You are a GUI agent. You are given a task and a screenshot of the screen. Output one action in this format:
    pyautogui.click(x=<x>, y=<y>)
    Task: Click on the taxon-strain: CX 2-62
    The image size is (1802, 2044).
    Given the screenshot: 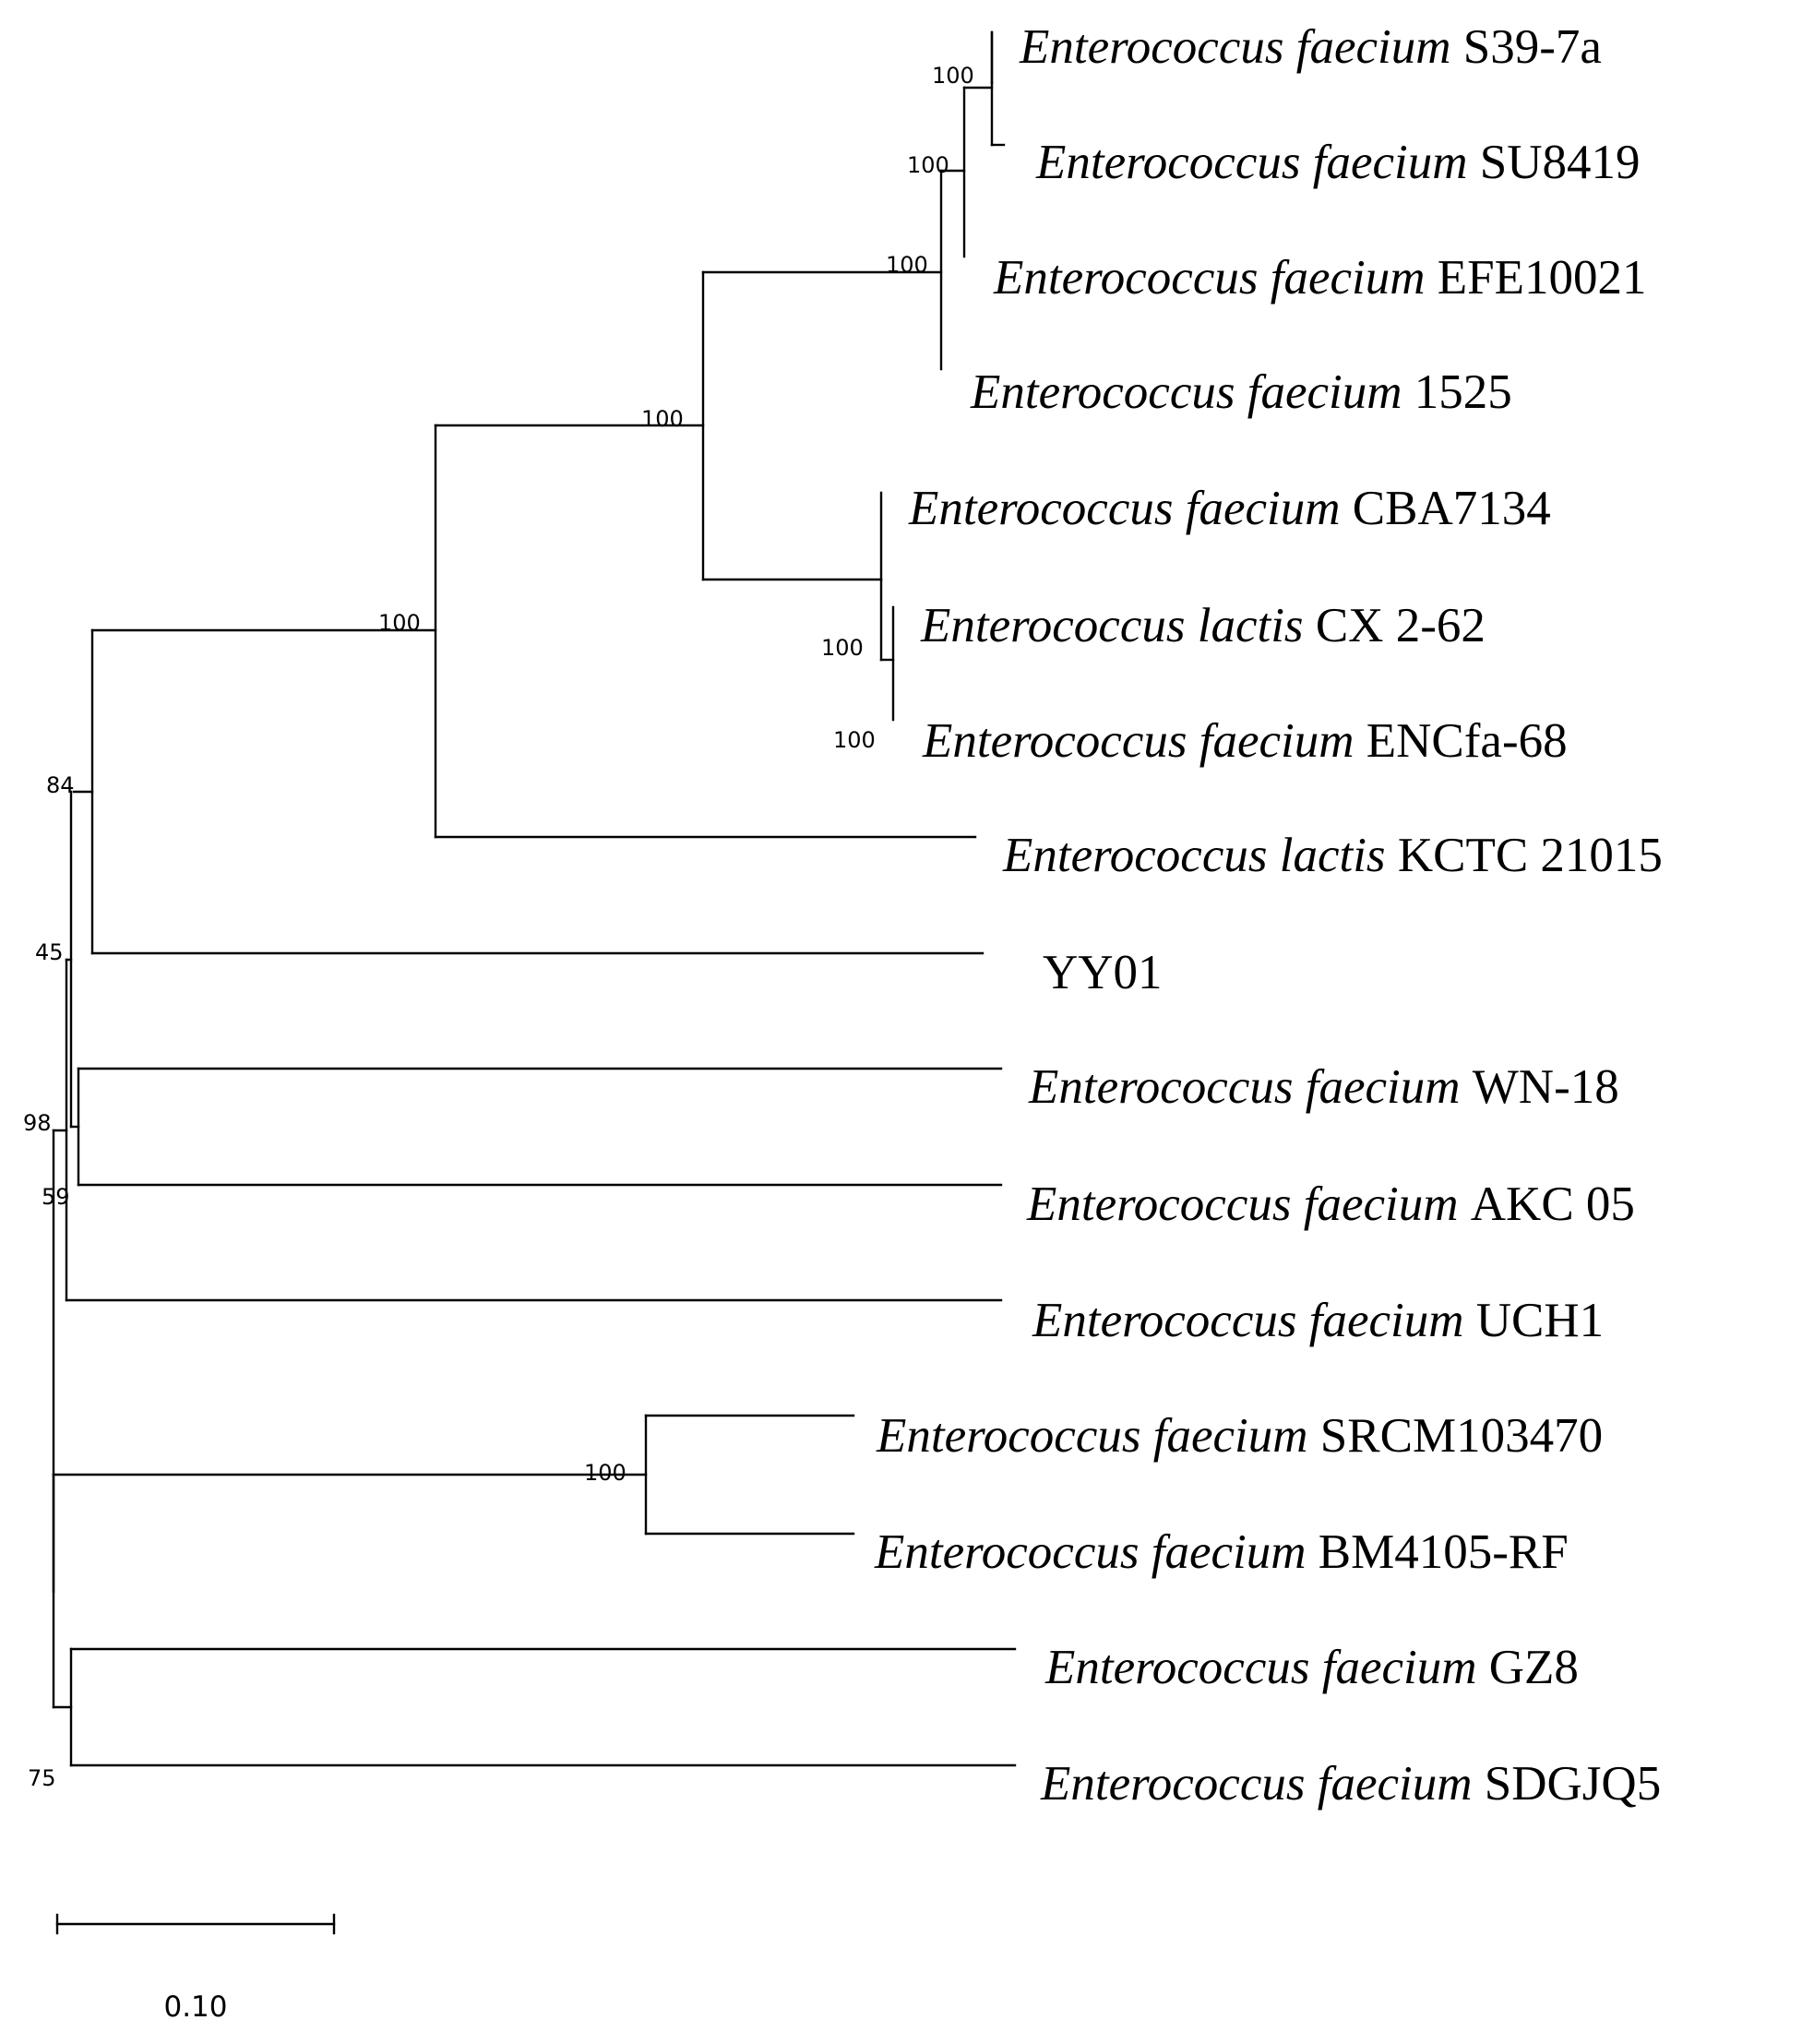 What is the action you would take?
    pyautogui.click(x=1401, y=625)
    